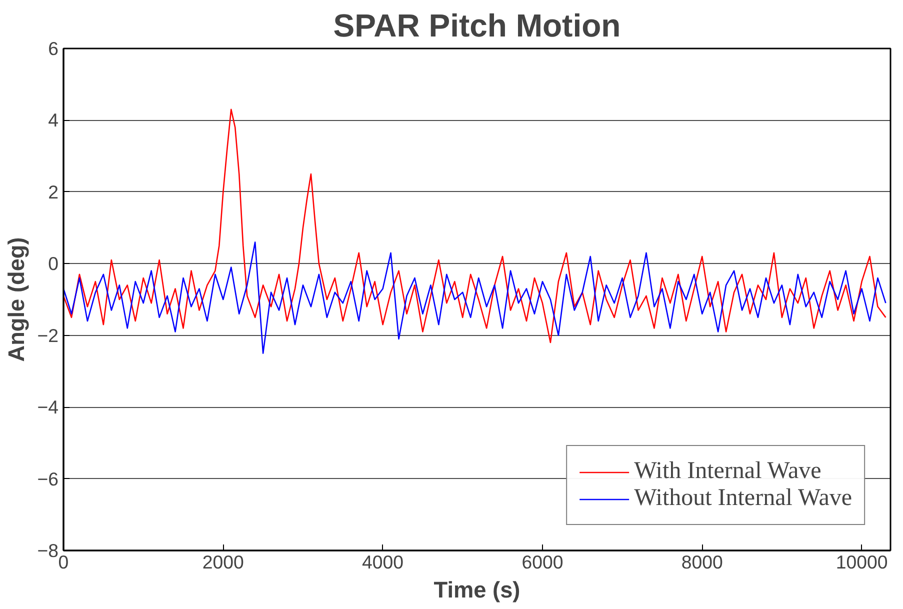  What do you see at coordinates (383, 562) in the screenshot?
I see `x-tick-label: 4000` at bounding box center [383, 562].